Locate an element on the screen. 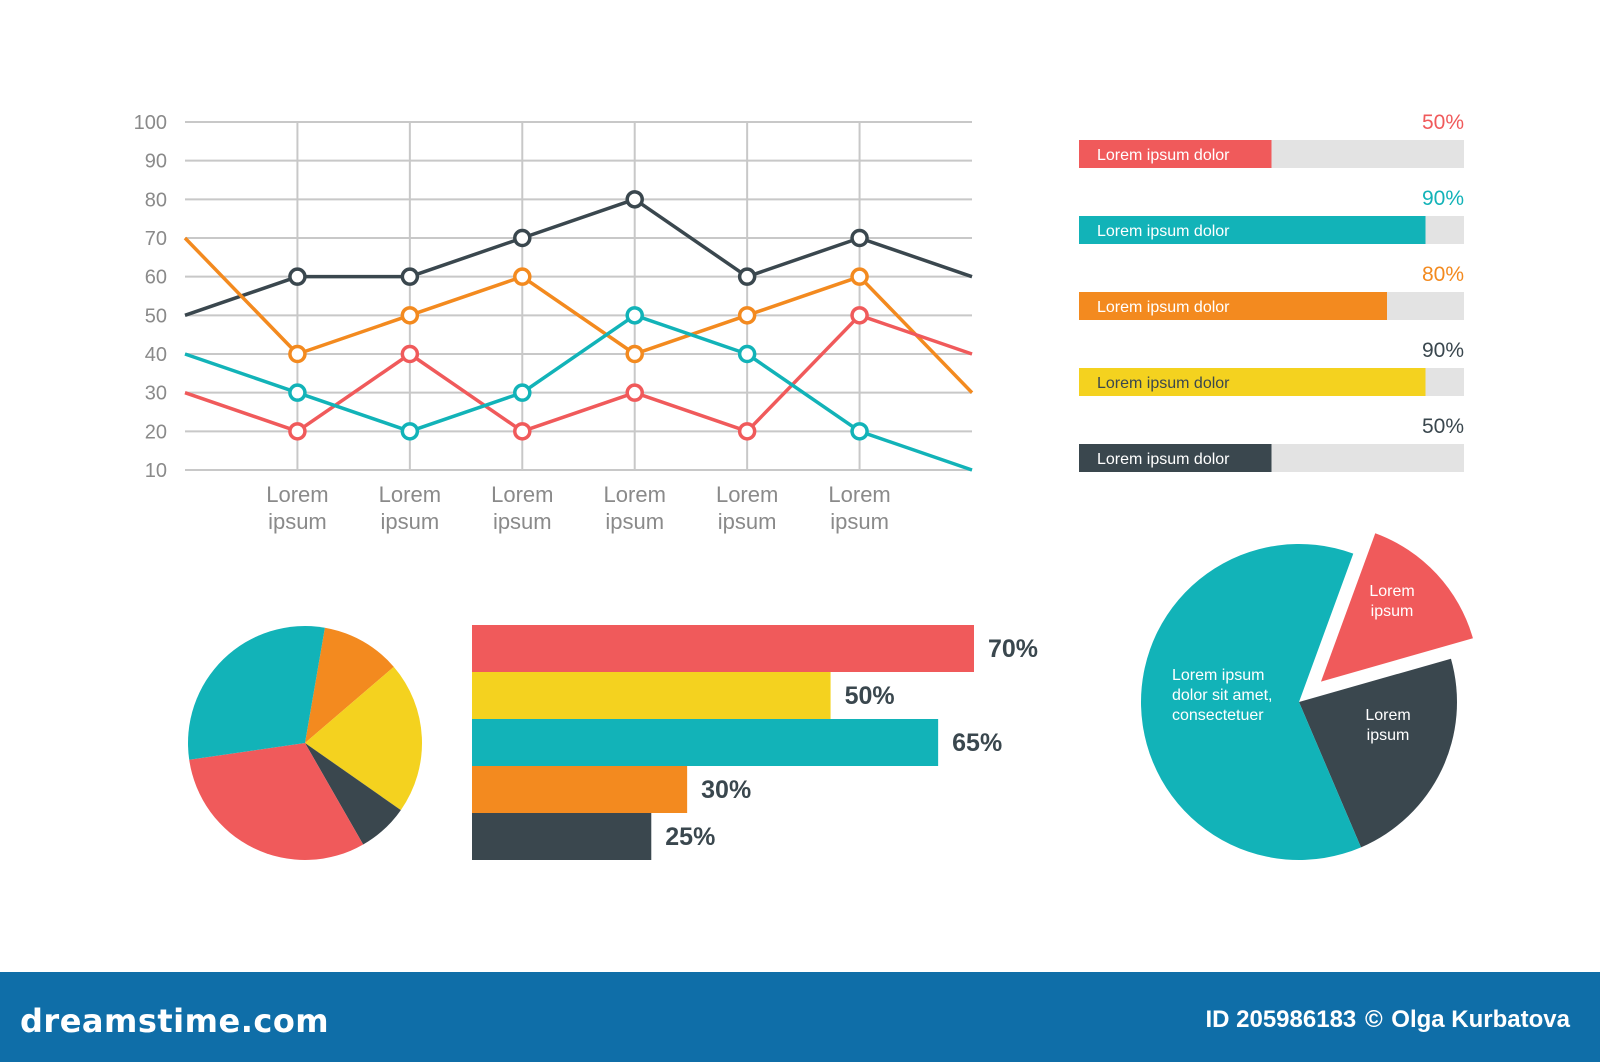  bar-value-label: 25% is located at coordinates (690, 837).